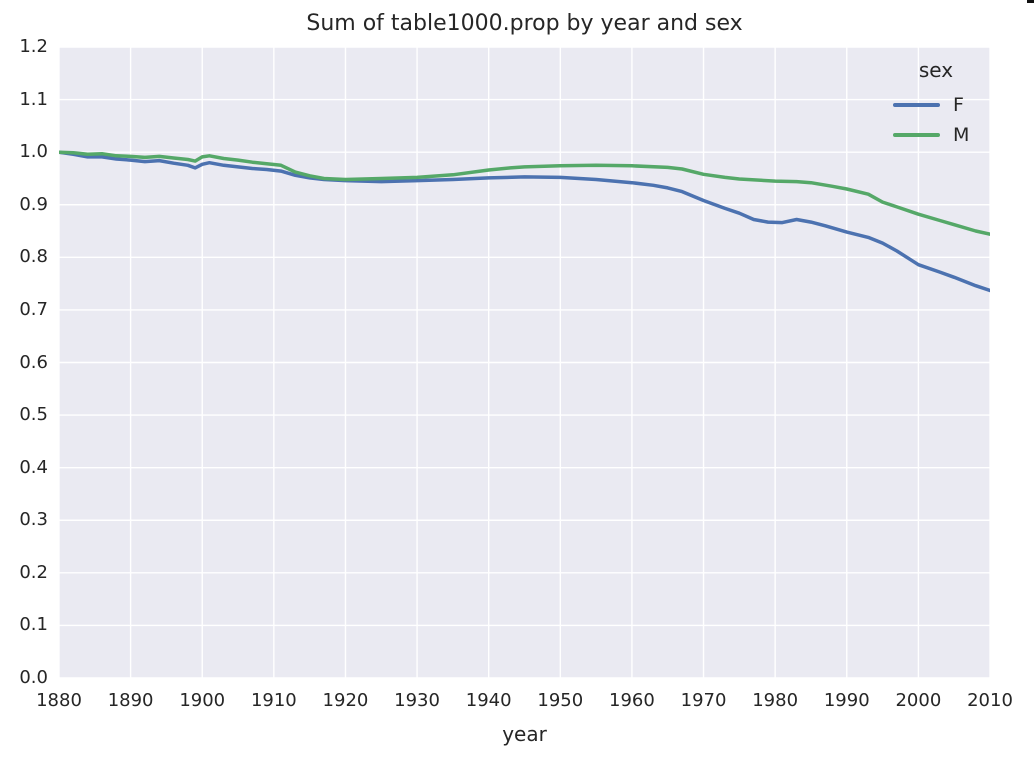  What do you see at coordinates (33, 572) in the screenshot?
I see `y-tick-label: 0.2` at bounding box center [33, 572].